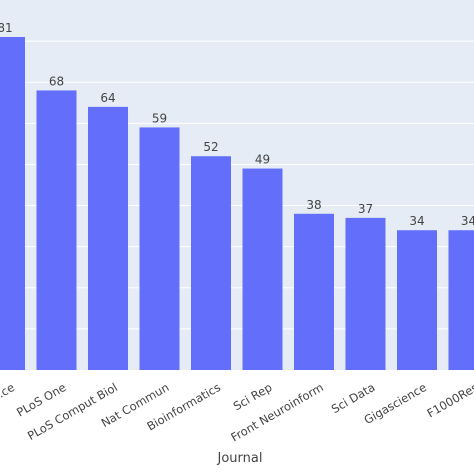  Describe the element at coordinates (449, 400) in the screenshot. I see `x-tick-label: F1000Res` at that location.